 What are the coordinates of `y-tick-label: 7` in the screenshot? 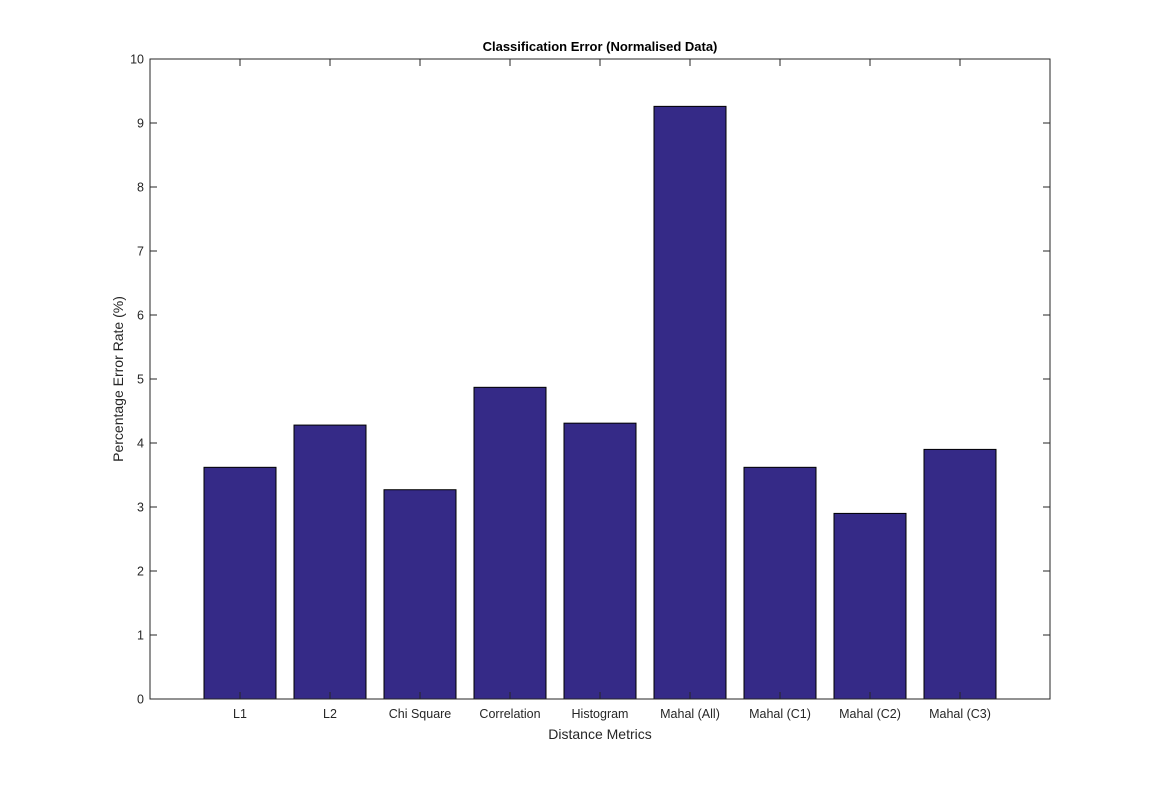 It's located at (140, 252).